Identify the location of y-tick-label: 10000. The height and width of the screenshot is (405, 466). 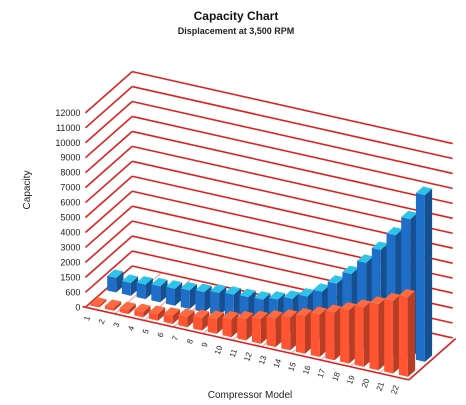
(67, 143).